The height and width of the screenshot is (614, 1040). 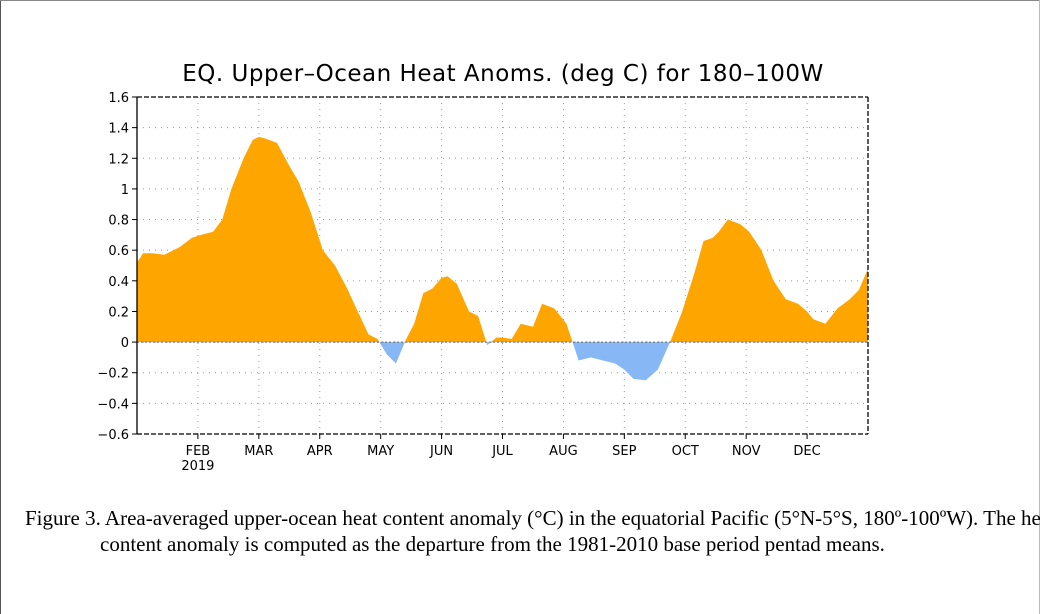 What do you see at coordinates (118, 98) in the screenshot?
I see `y-tick-label: 1.6` at bounding box center [118, 98].